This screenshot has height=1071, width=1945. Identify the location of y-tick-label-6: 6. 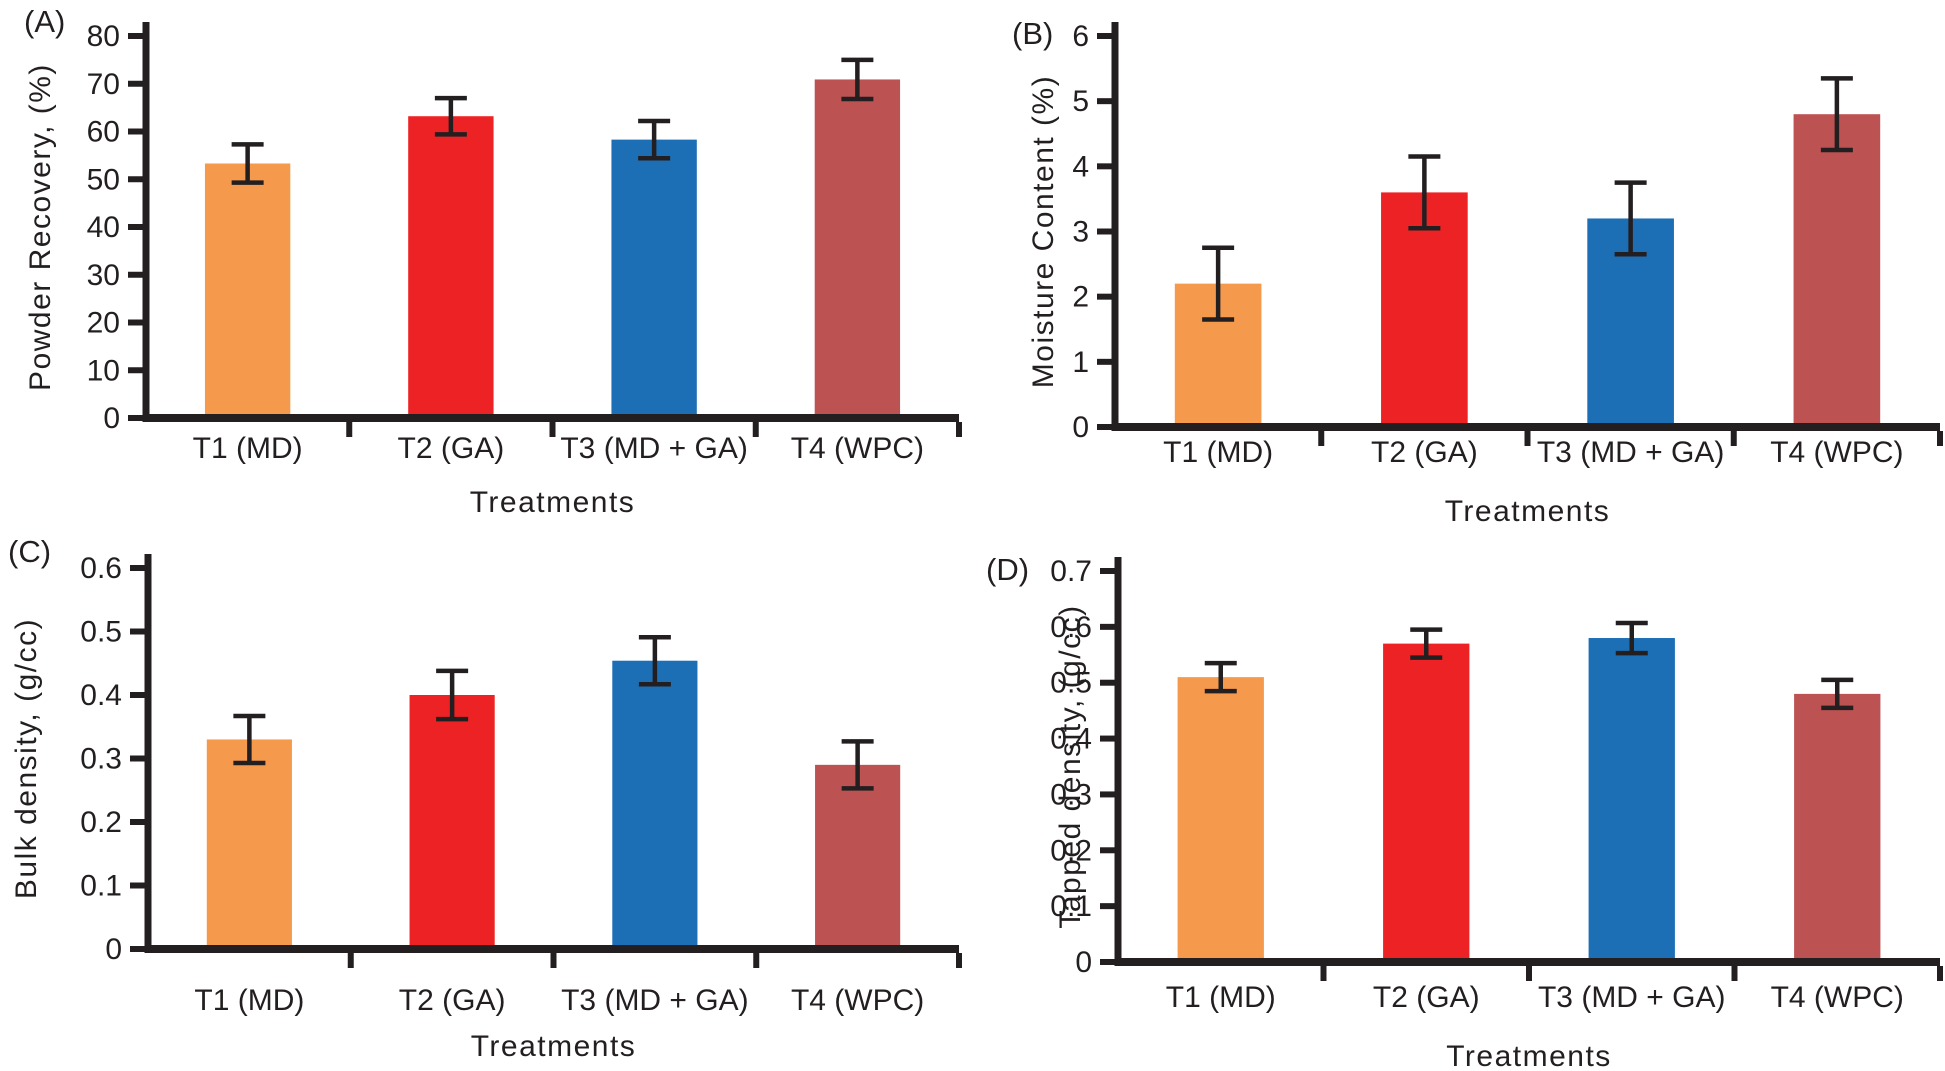
(1080, 36).